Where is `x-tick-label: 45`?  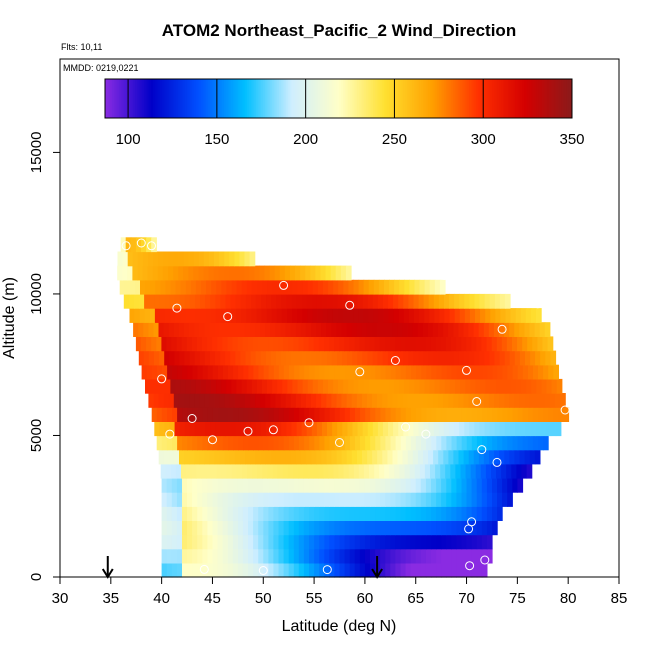 x-tick-label: 45 is located at coordinates (212, 598).